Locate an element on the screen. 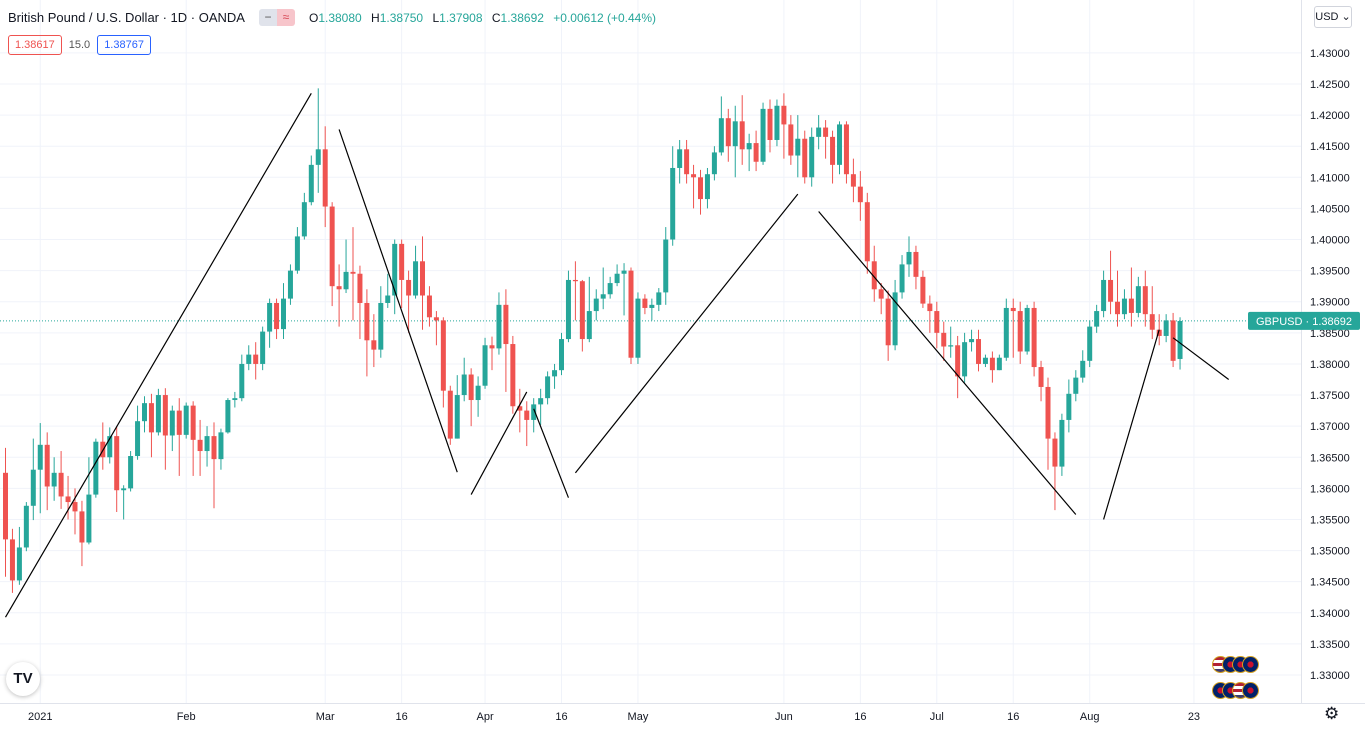  x-tick-label: Apr is located at coordinates (484, 717).